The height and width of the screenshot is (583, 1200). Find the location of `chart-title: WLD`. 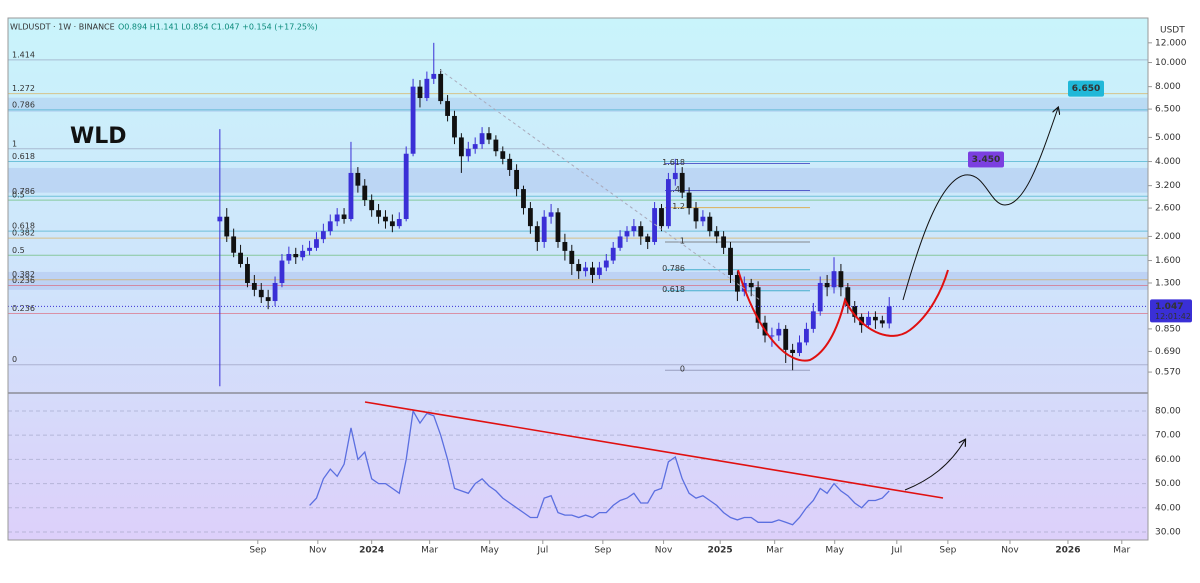

chart-title: WLD is located at coordinates (98, 136).